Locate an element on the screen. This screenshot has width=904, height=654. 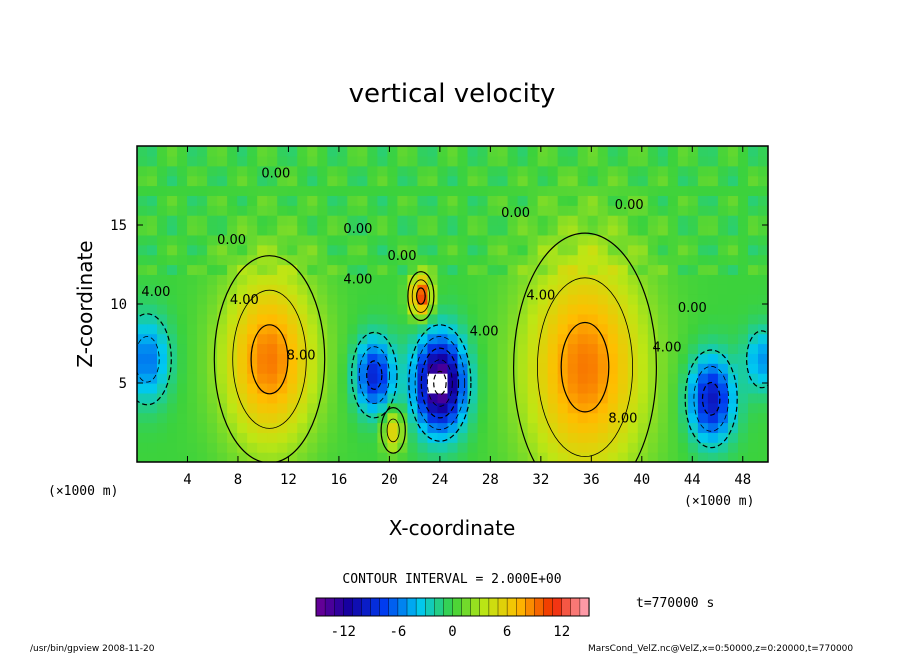
x-unit-left: (×1000 m) is located at coordinates (83, 491).